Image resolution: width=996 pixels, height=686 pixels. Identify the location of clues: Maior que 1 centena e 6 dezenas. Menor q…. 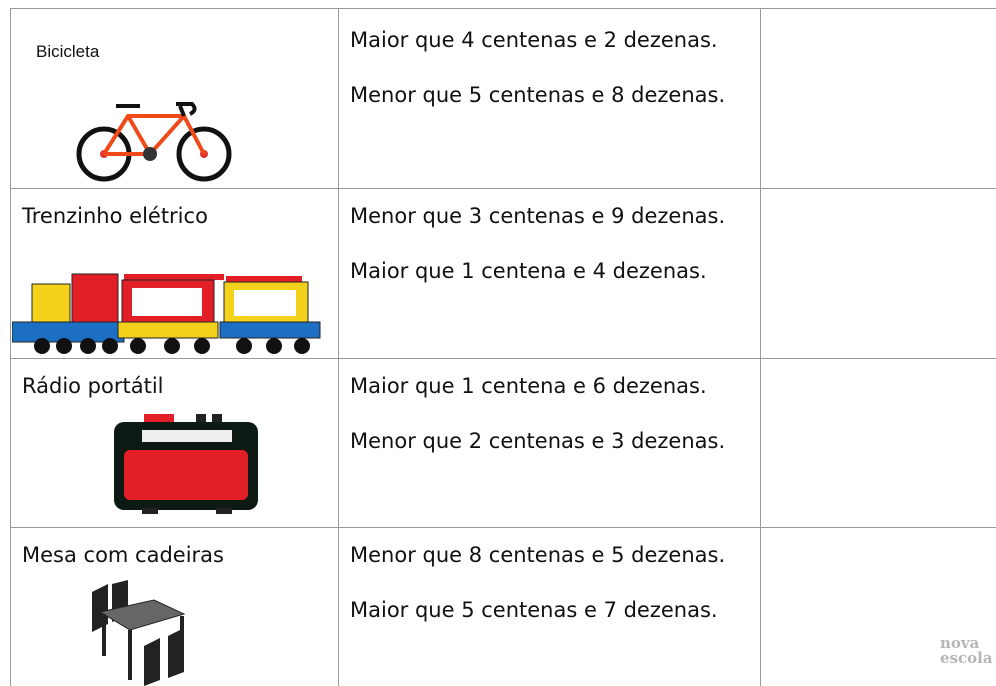
(550, 427).